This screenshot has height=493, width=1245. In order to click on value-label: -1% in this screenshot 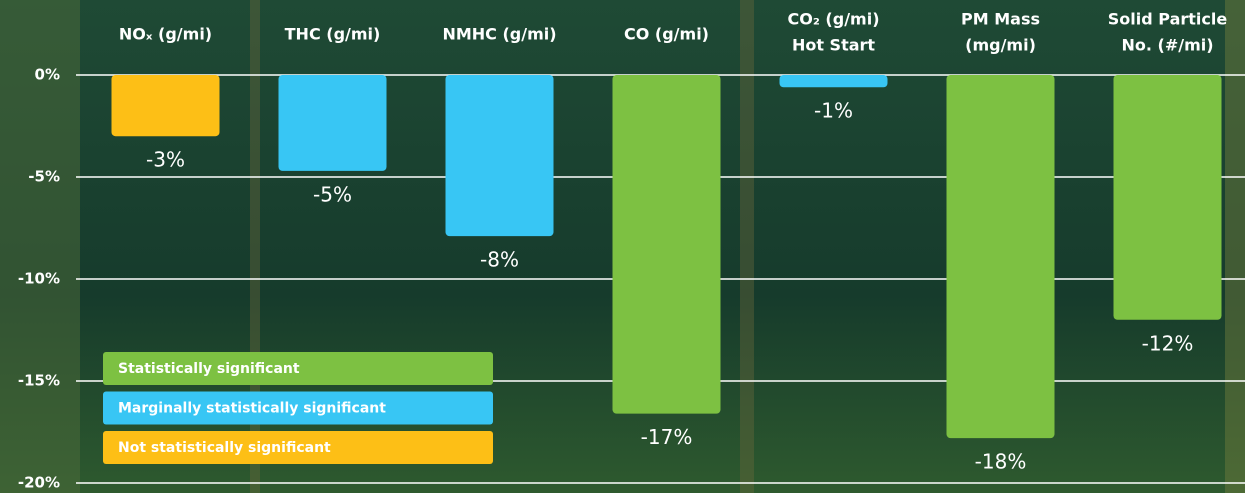, I will do `click(833, 111)`.